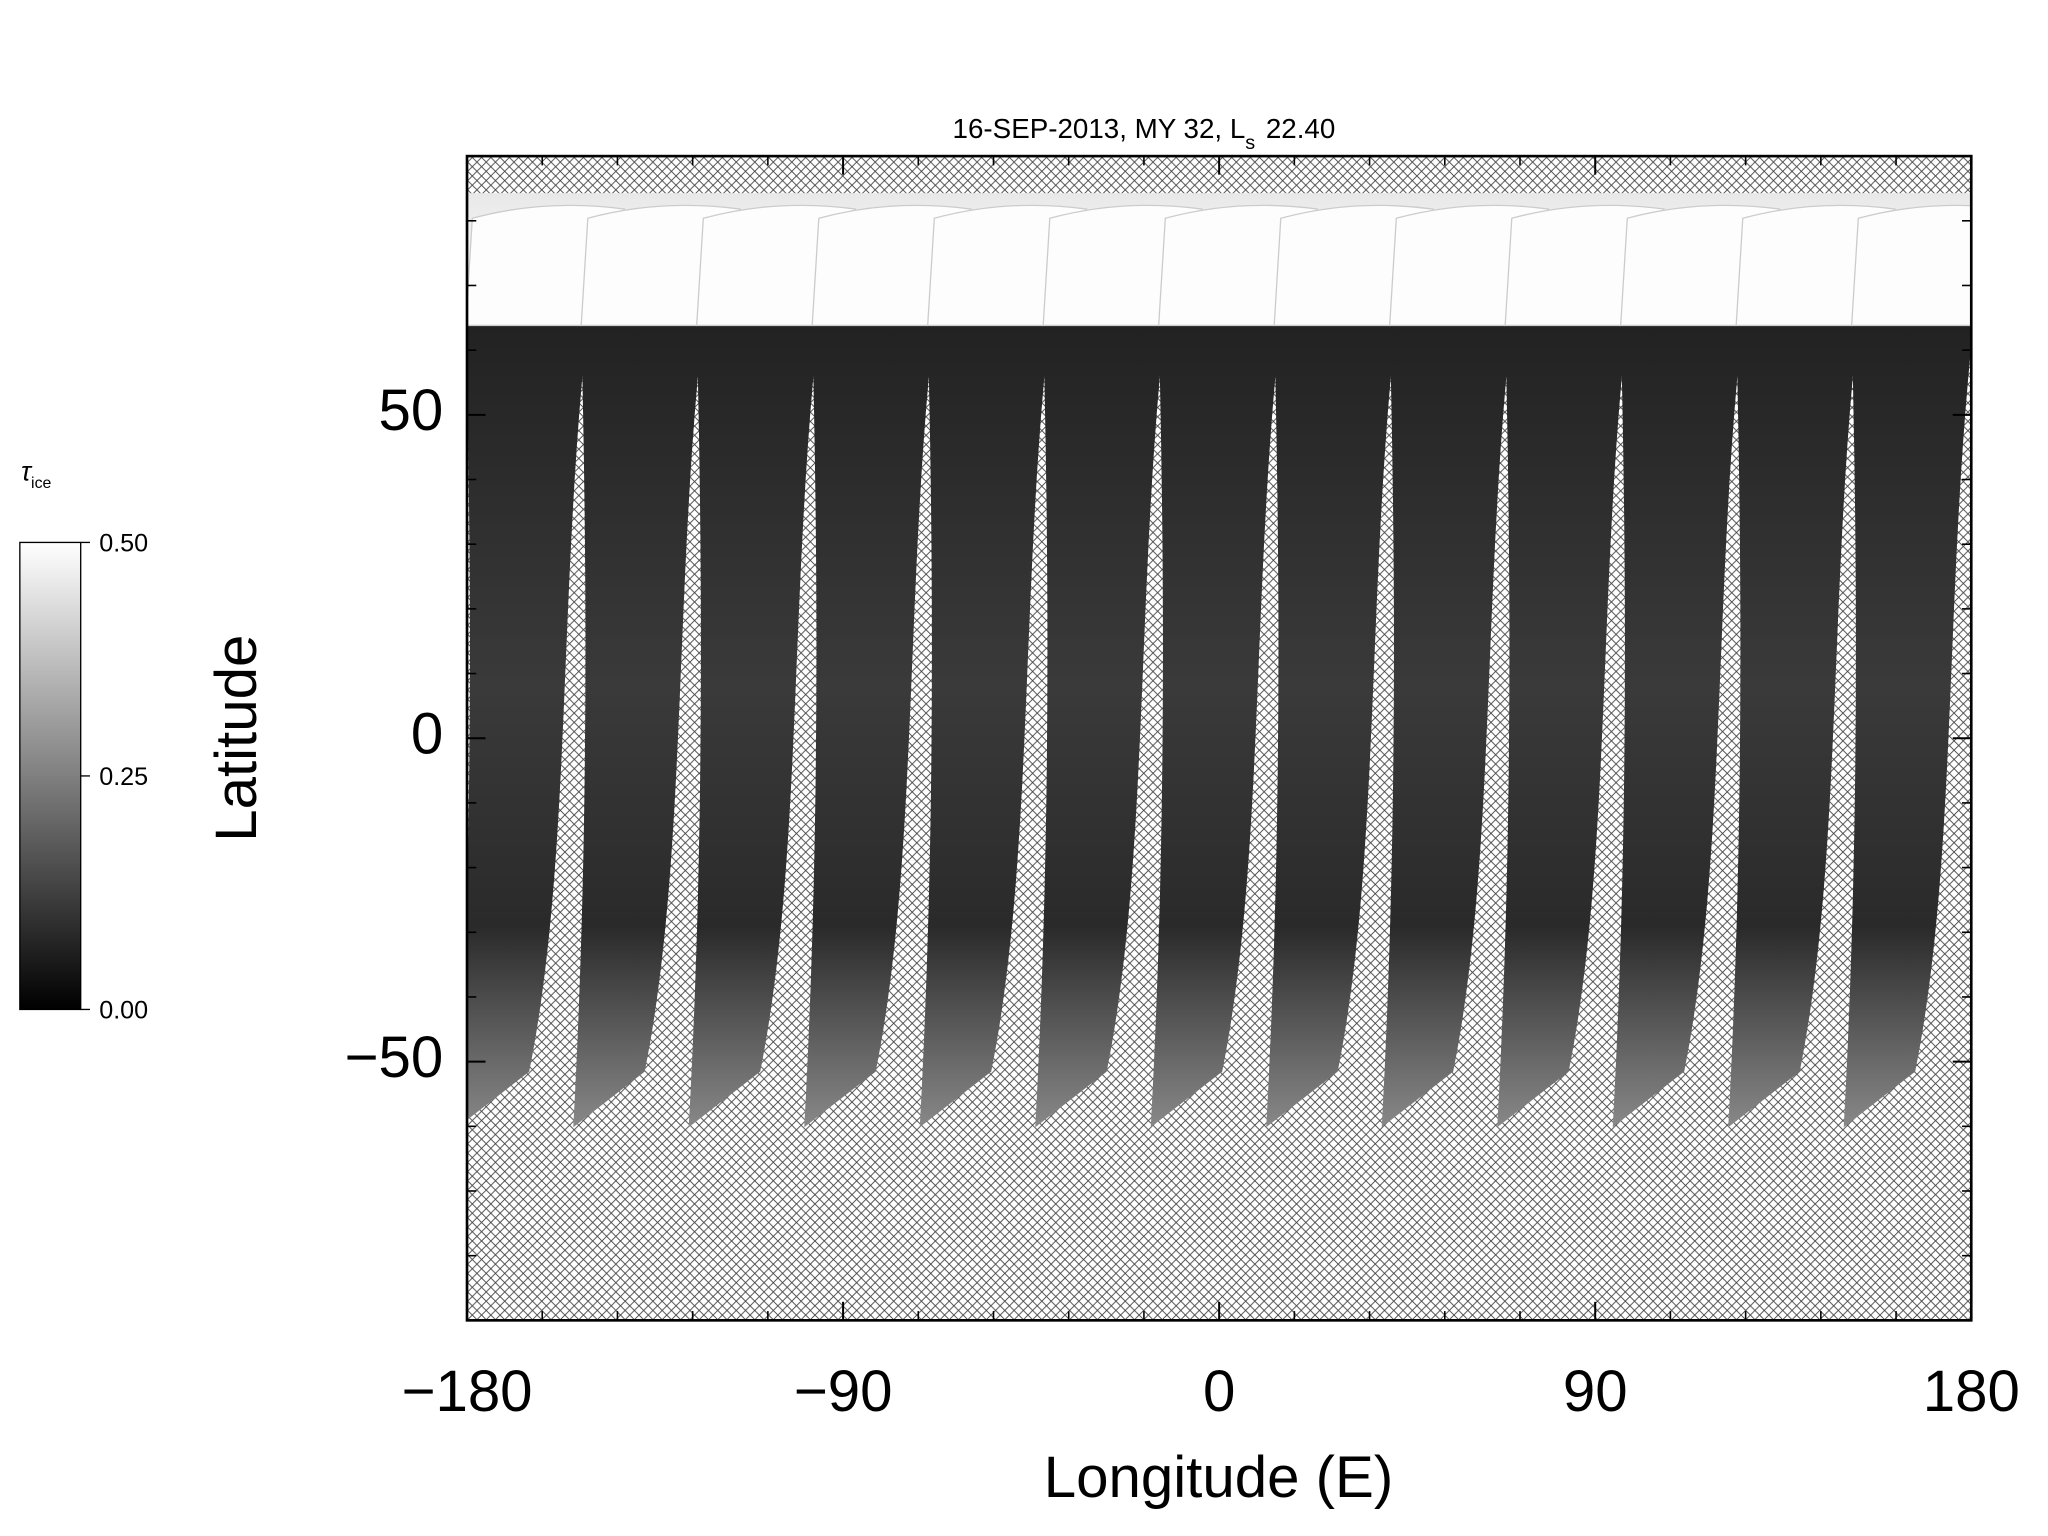 The height and width of the screenshot is (1536, 2048). I want to click on chart-title: 16-SEP-2013, MY 32, Ls 22.40, so click(1144, 133).